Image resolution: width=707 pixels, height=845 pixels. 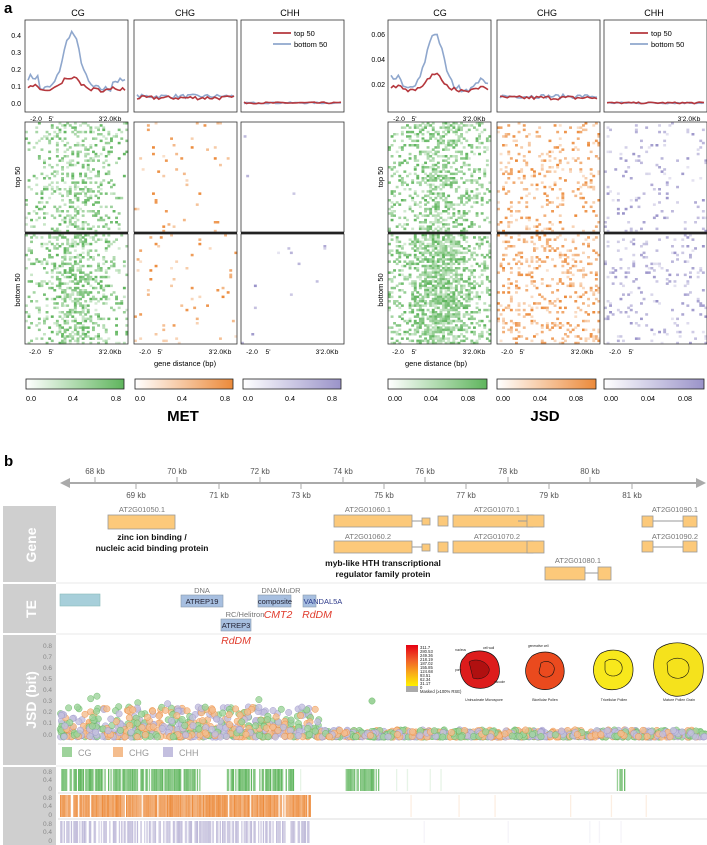 I want to click on met-profile-legend: top 50 bottom 50, so click(x=300, y=39).